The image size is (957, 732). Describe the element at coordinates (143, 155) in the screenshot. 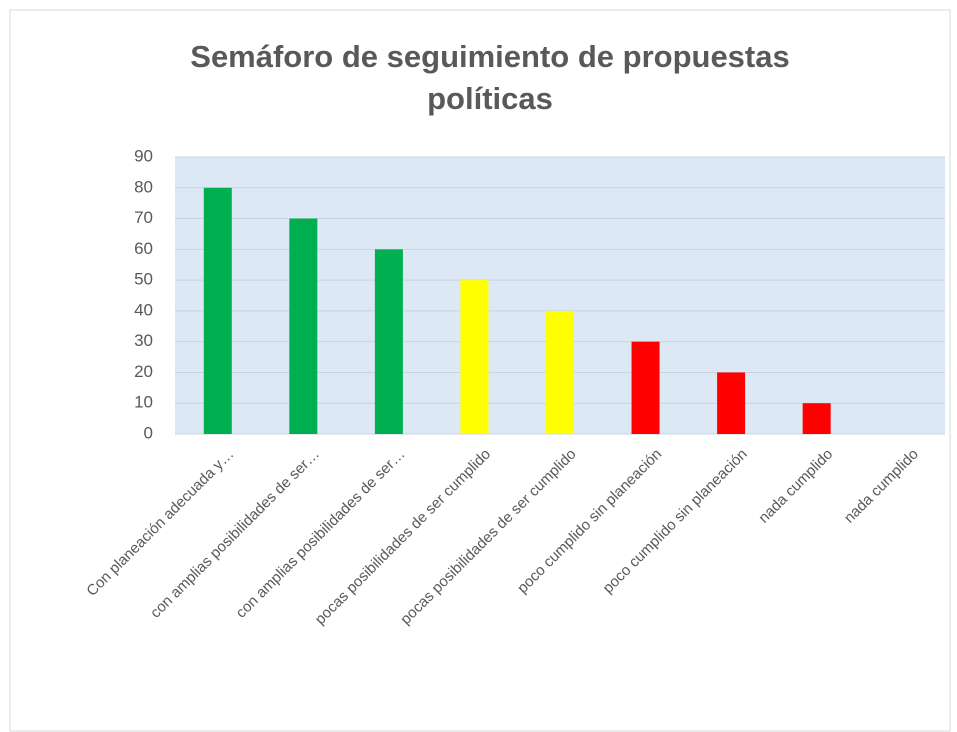

I see `y-tick-label: 90` at that location.